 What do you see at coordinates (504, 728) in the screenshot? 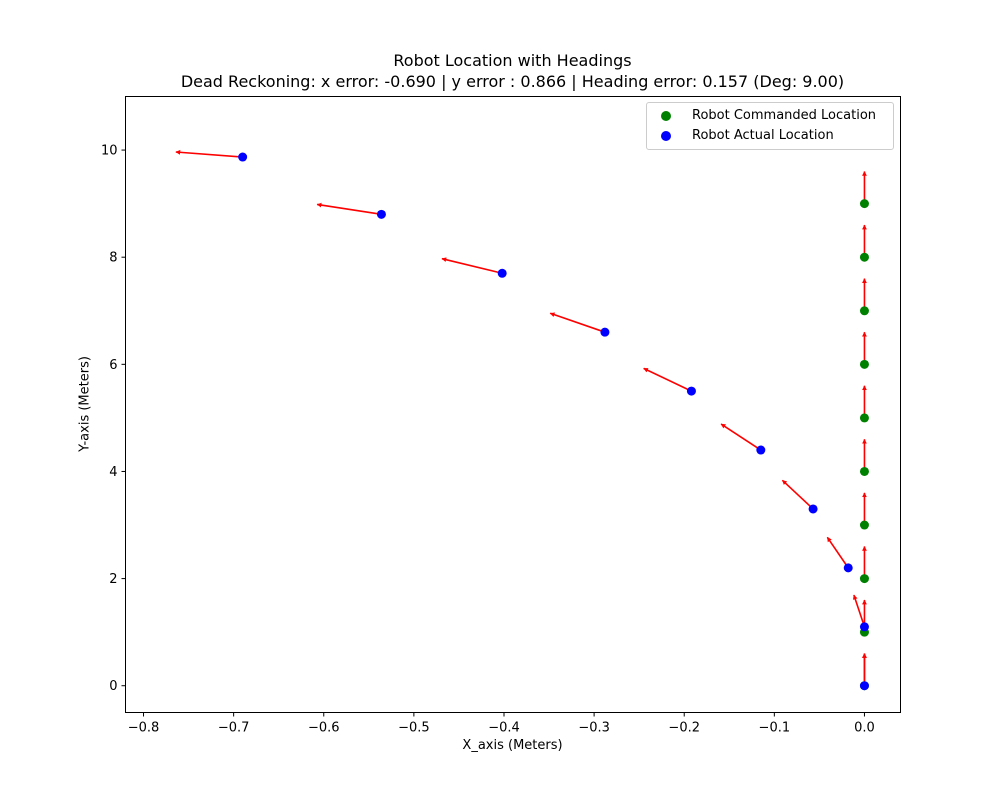
I see `x-tick-label: −0.4` at bounding box center [504, 728].